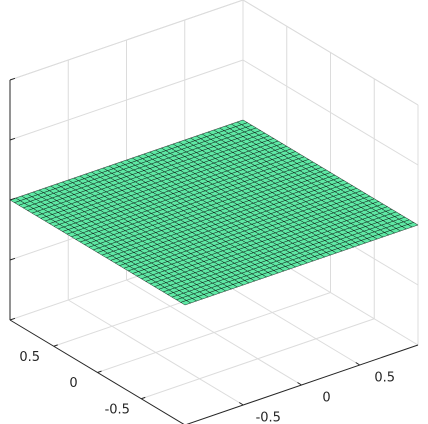 This screenshot has width=428, height=424. Describe the element at coordinates (326, 398) in the screenshot. I see `x-tick-label: 0` at that location.